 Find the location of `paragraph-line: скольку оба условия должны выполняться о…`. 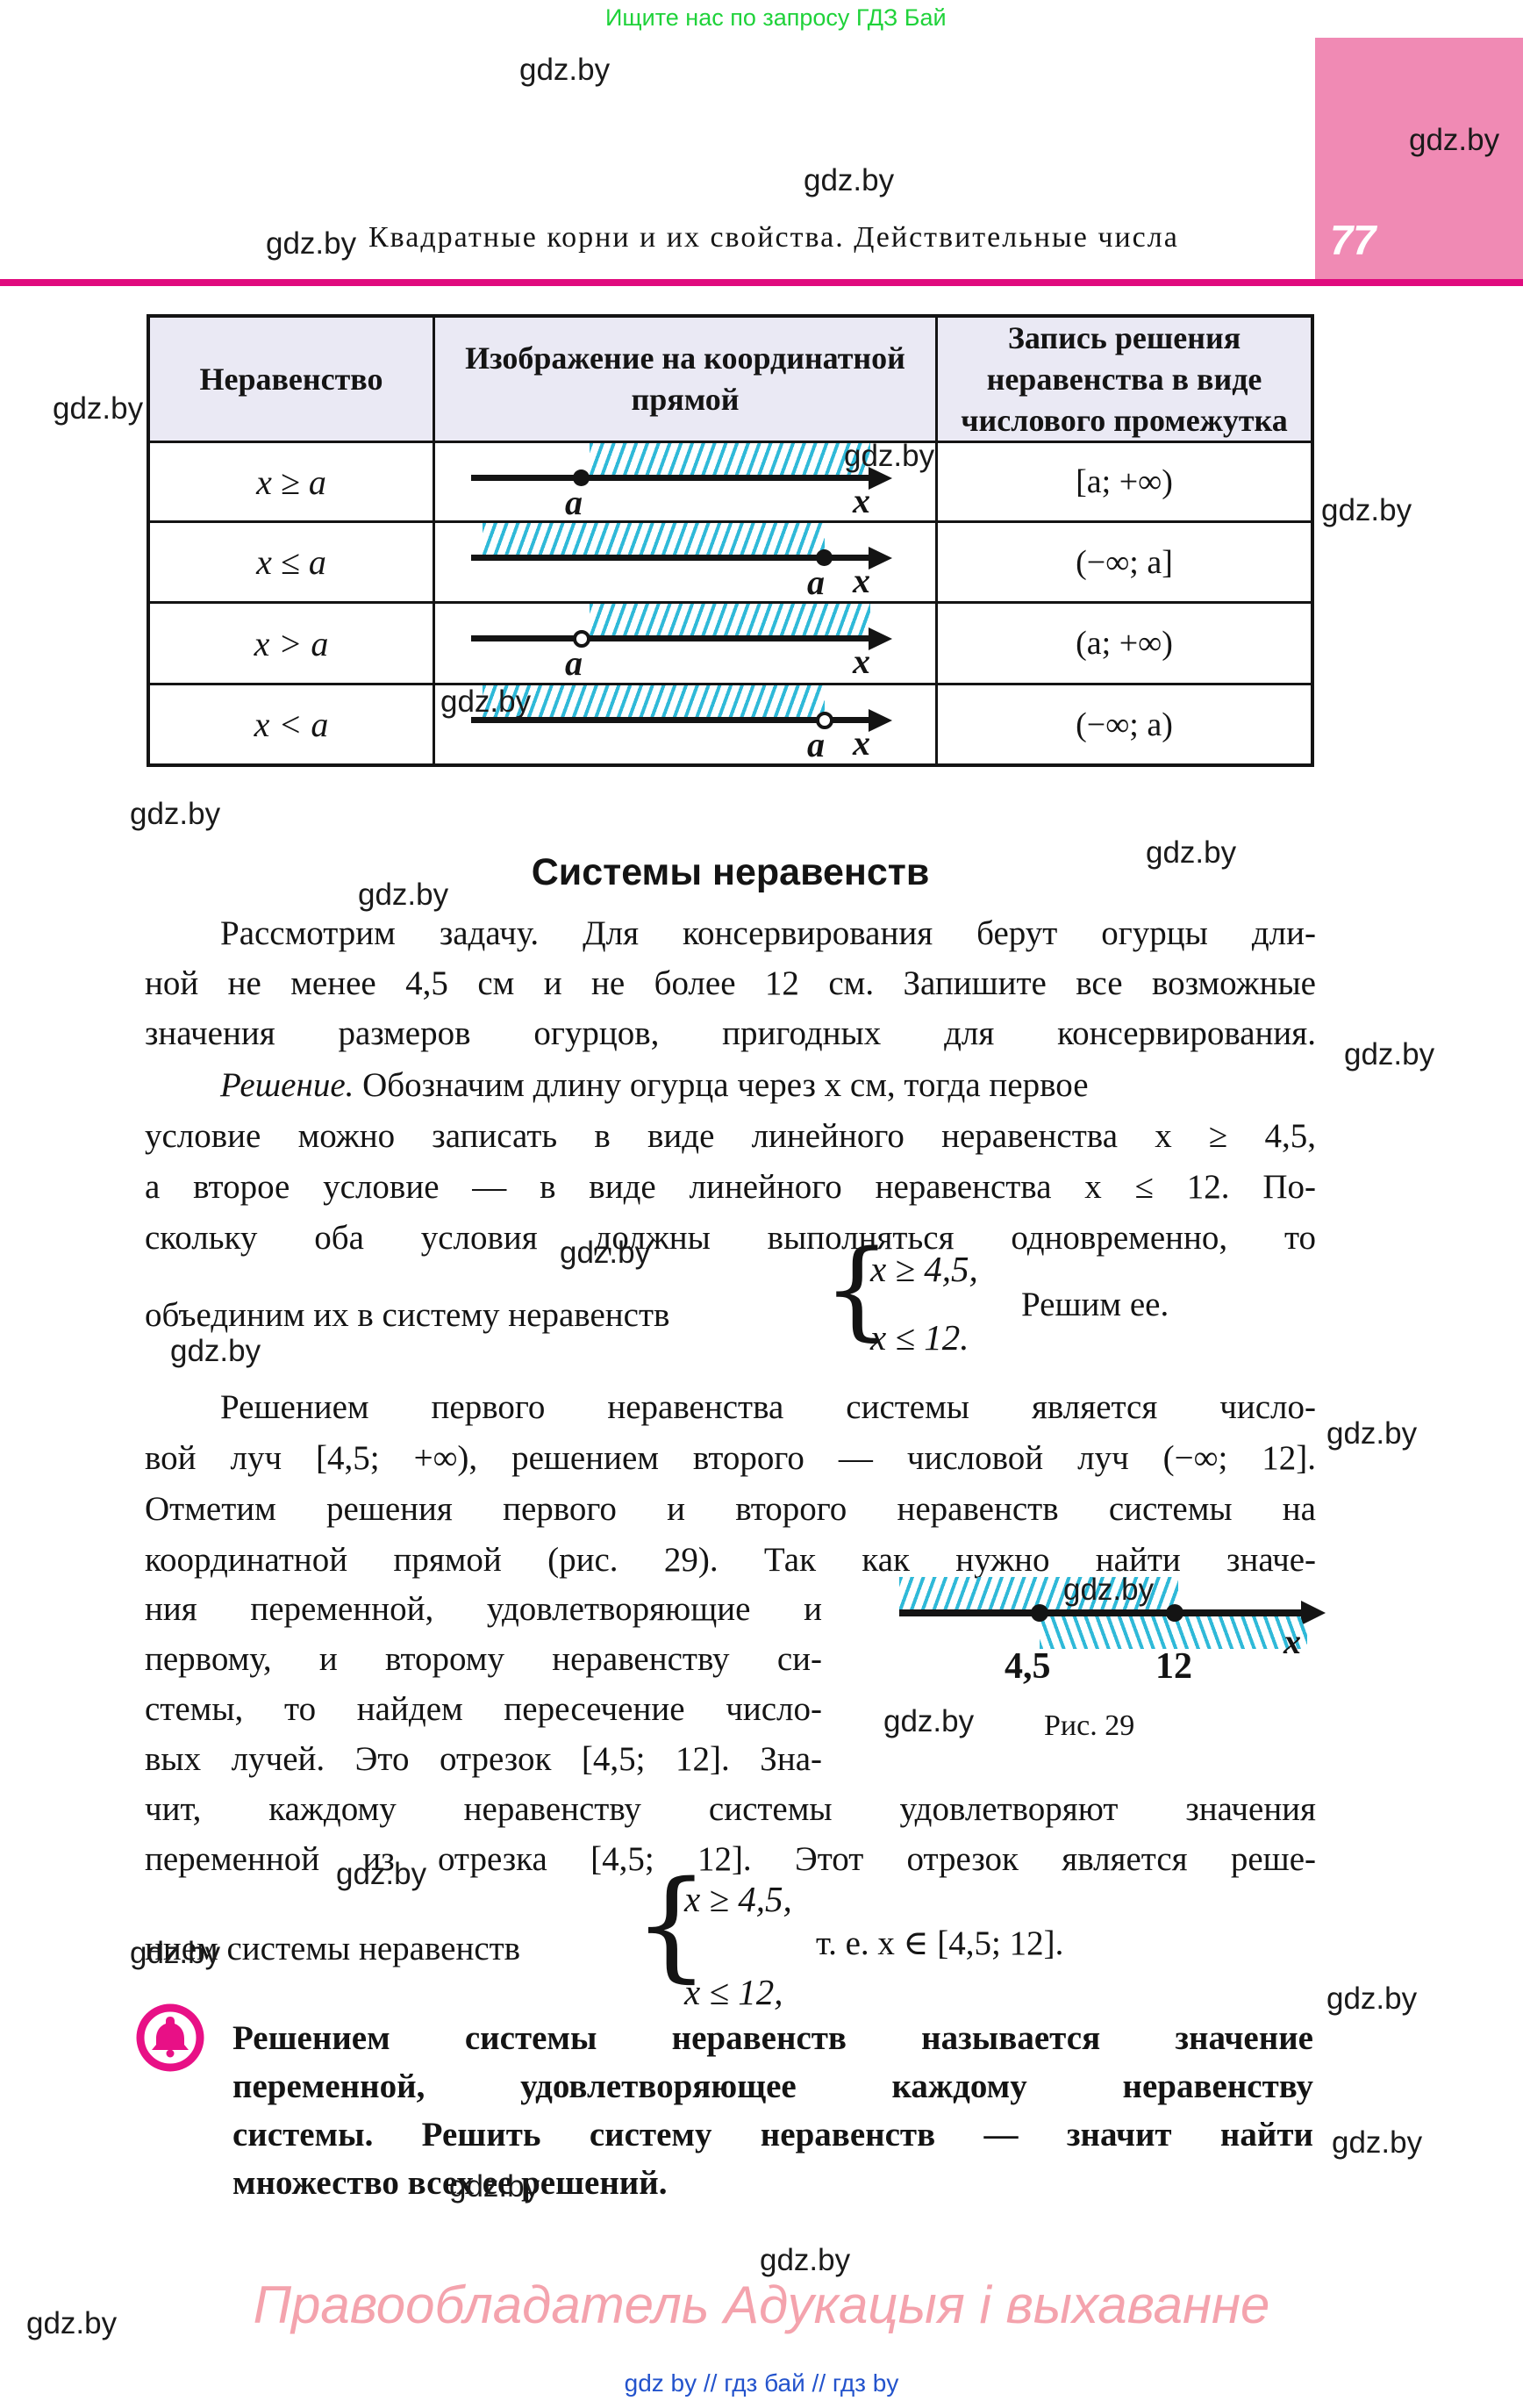

paragraph-line: скольку оба условия должны выполняться о… is located at coordinates (731, 1238).